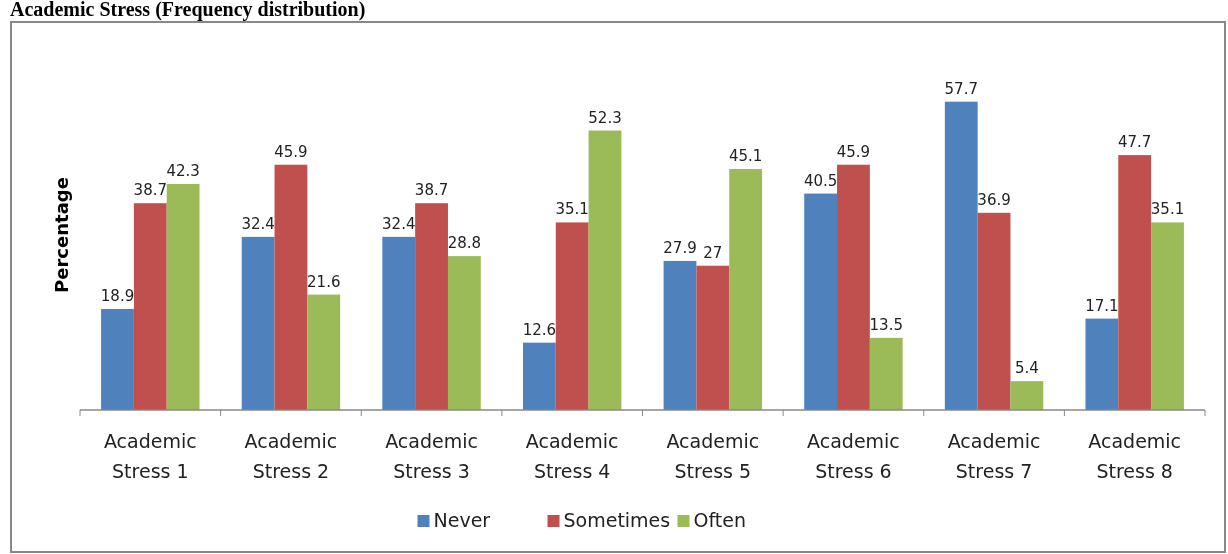  What do you see at coordinates (994, 199) in the screenshot?
I see `data-label: 36.9` at bounding box center [994, 199].